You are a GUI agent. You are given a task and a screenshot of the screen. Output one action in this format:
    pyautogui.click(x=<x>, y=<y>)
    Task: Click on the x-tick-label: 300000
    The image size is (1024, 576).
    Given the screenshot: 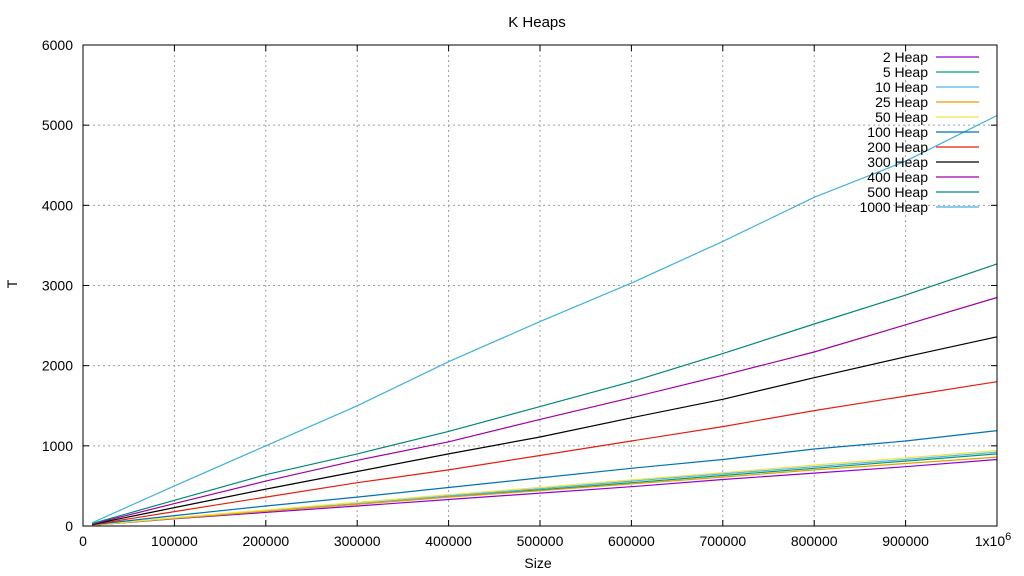 What is the action you would take?
    pyautogui.click(x=357, y=541)
    